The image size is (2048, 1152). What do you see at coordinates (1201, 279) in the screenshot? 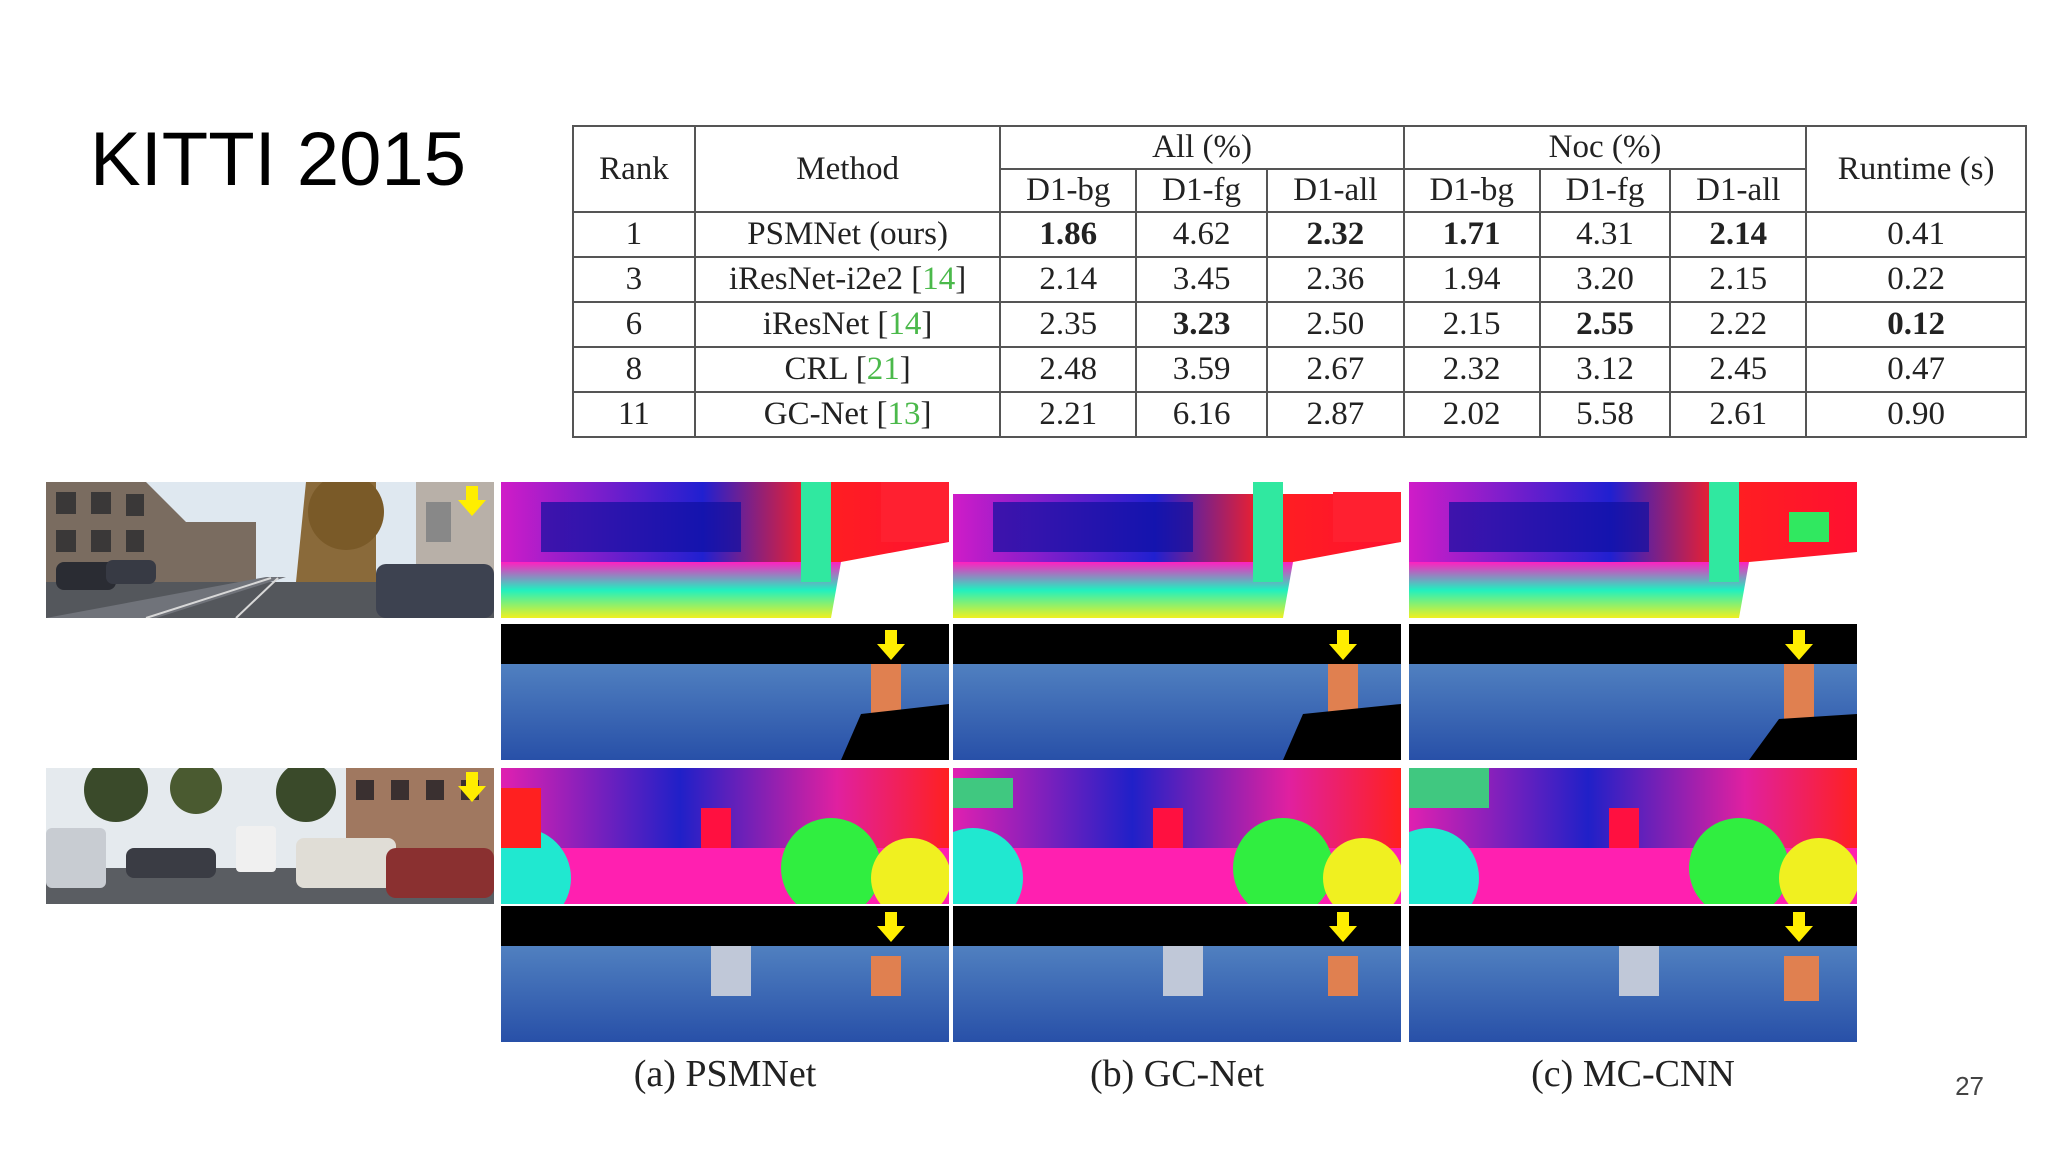
I see `cell-all-fg: 3.45` at bounding box center [1201, 279].